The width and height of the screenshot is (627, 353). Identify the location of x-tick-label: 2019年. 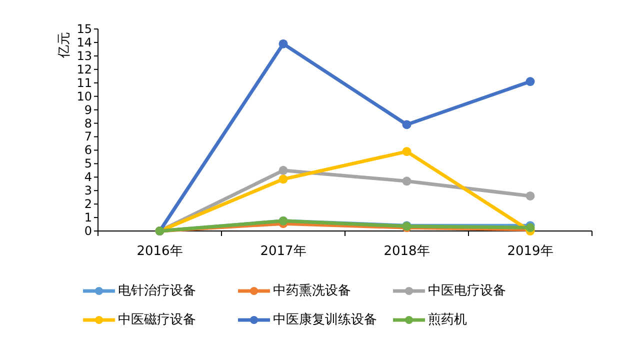
(530, 251).